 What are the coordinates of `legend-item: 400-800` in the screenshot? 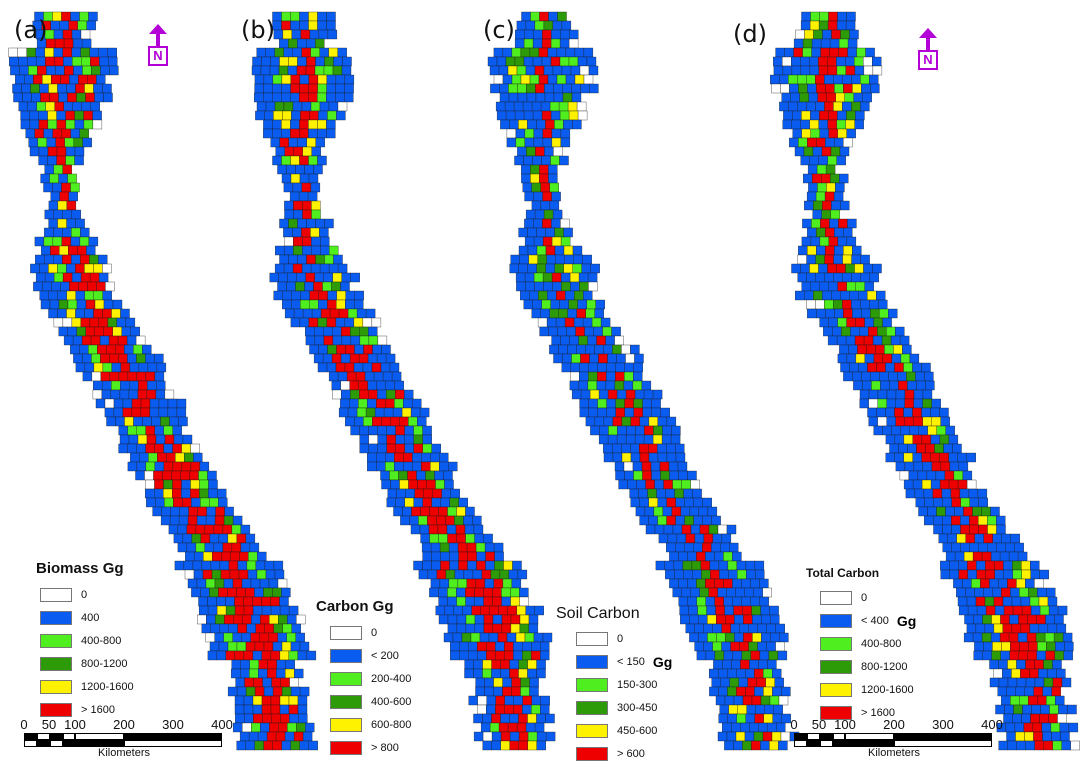 It's located at (868, 643).